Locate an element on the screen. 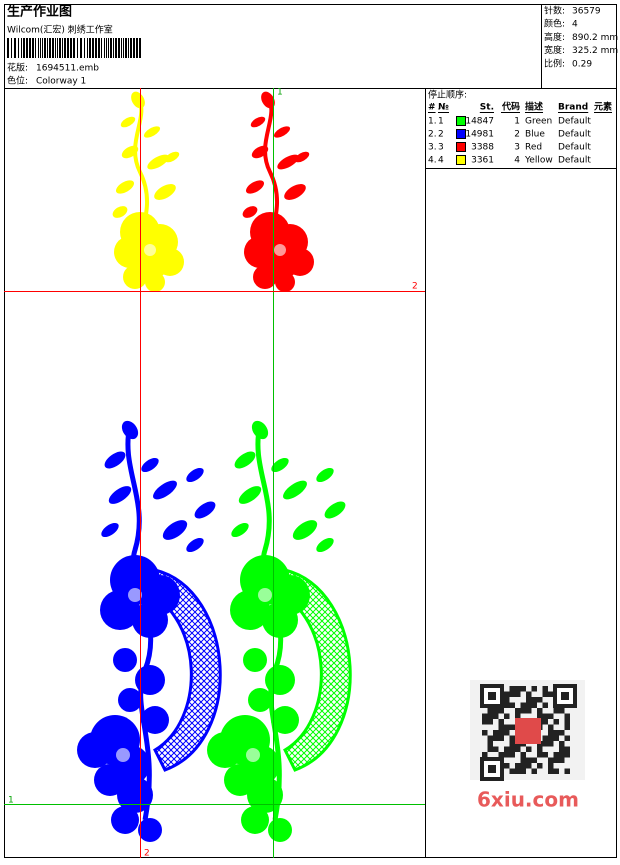  colorway-label: 色位: is located at coordinates (17, 81).